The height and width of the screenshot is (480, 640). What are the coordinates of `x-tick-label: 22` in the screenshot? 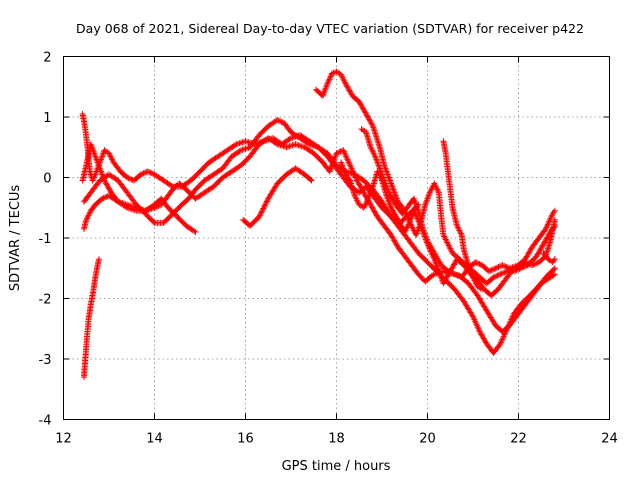 It's located at (518, 439).